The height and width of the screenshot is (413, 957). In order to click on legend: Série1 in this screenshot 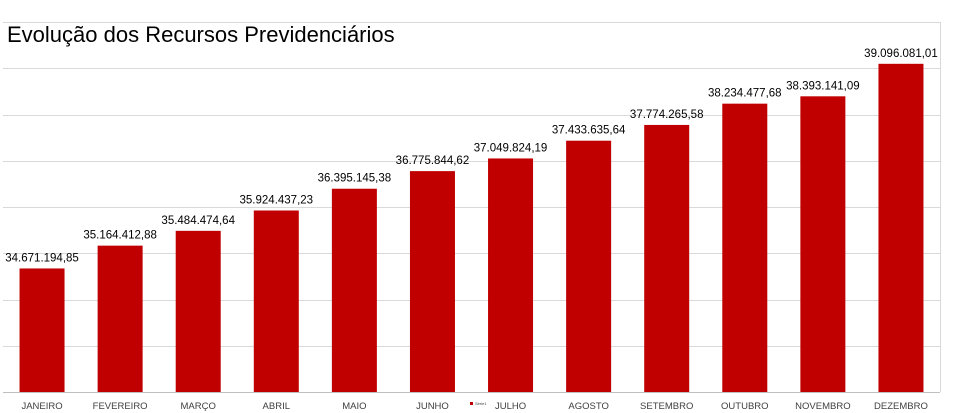, I will do `click(478, 403)`.